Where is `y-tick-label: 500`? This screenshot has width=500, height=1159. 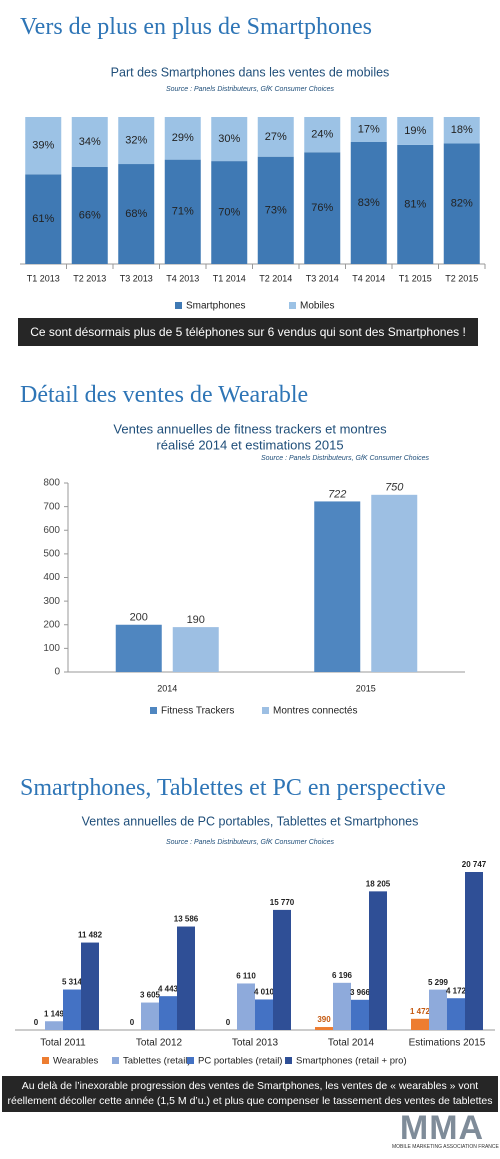
y-tick-label: 500 is located at coordinates (51, 554).